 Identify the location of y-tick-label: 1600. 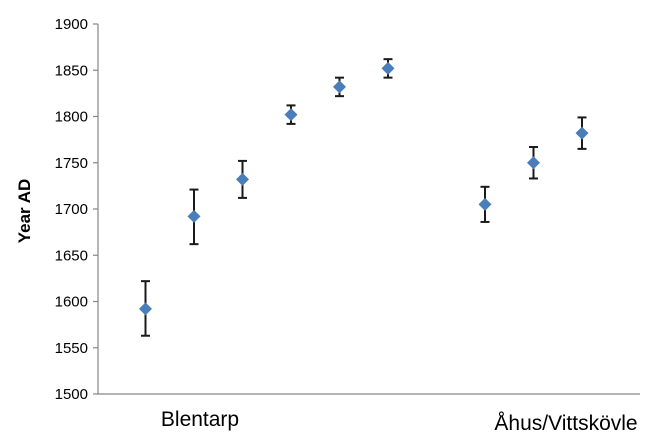
(71, 302).